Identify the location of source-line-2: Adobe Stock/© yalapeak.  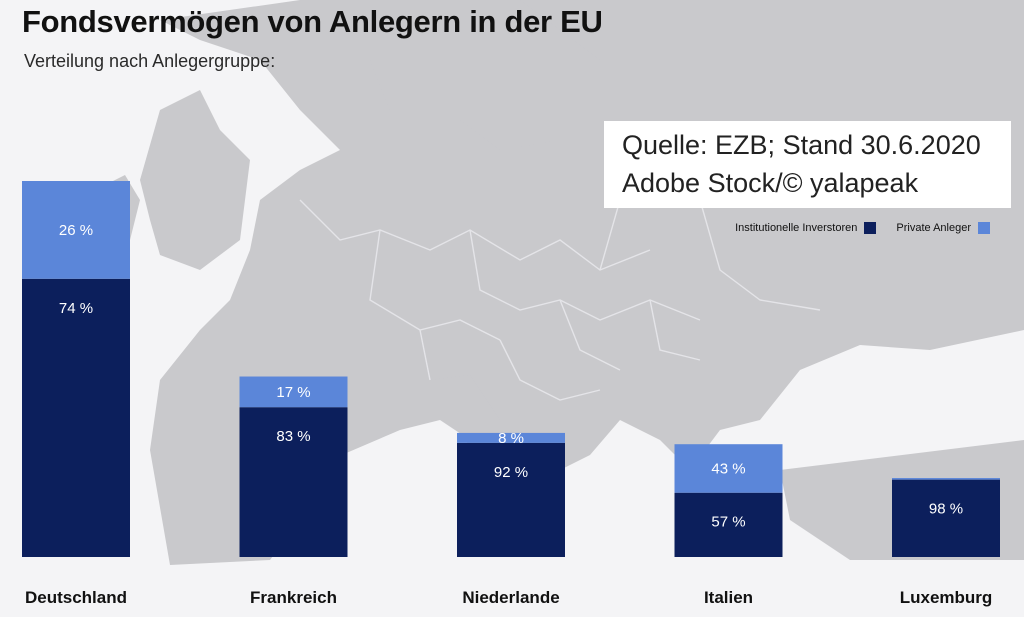
(770, 183).